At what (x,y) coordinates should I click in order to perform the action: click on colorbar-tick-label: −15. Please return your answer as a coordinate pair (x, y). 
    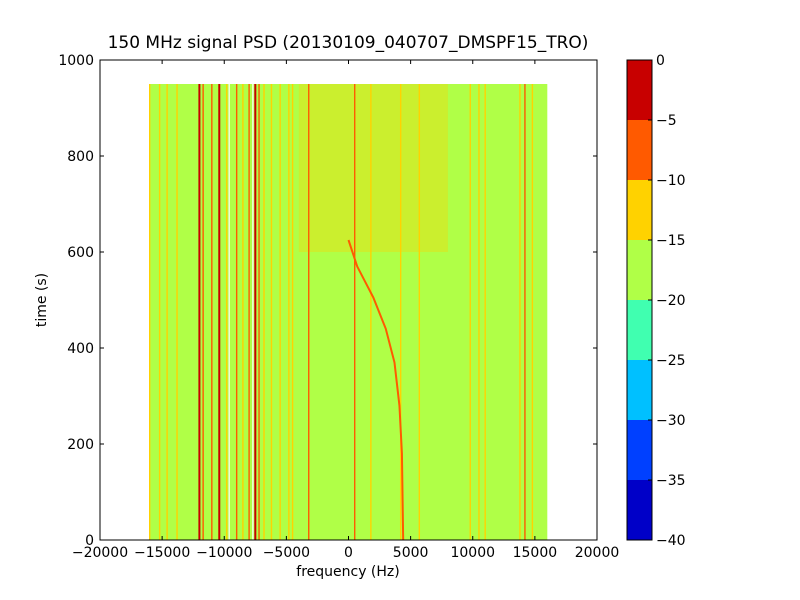
    Looking at the image, I should click on (671, 241).